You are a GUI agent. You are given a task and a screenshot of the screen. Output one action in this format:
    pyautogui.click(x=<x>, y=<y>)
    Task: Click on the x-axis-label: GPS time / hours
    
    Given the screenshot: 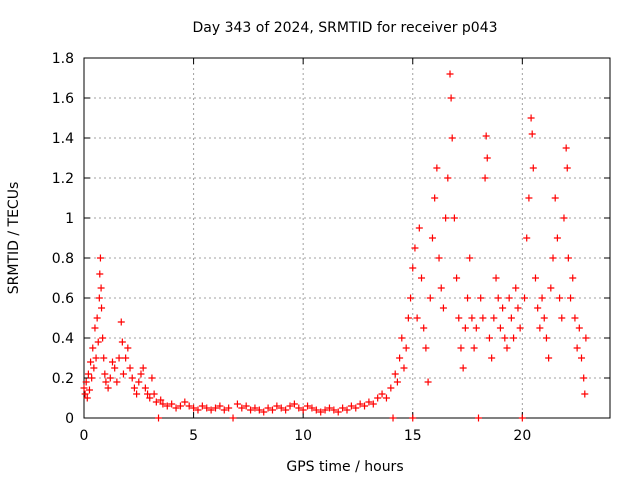 What is the action you would take?
    pyautogui.click(x=344, y=467)
    